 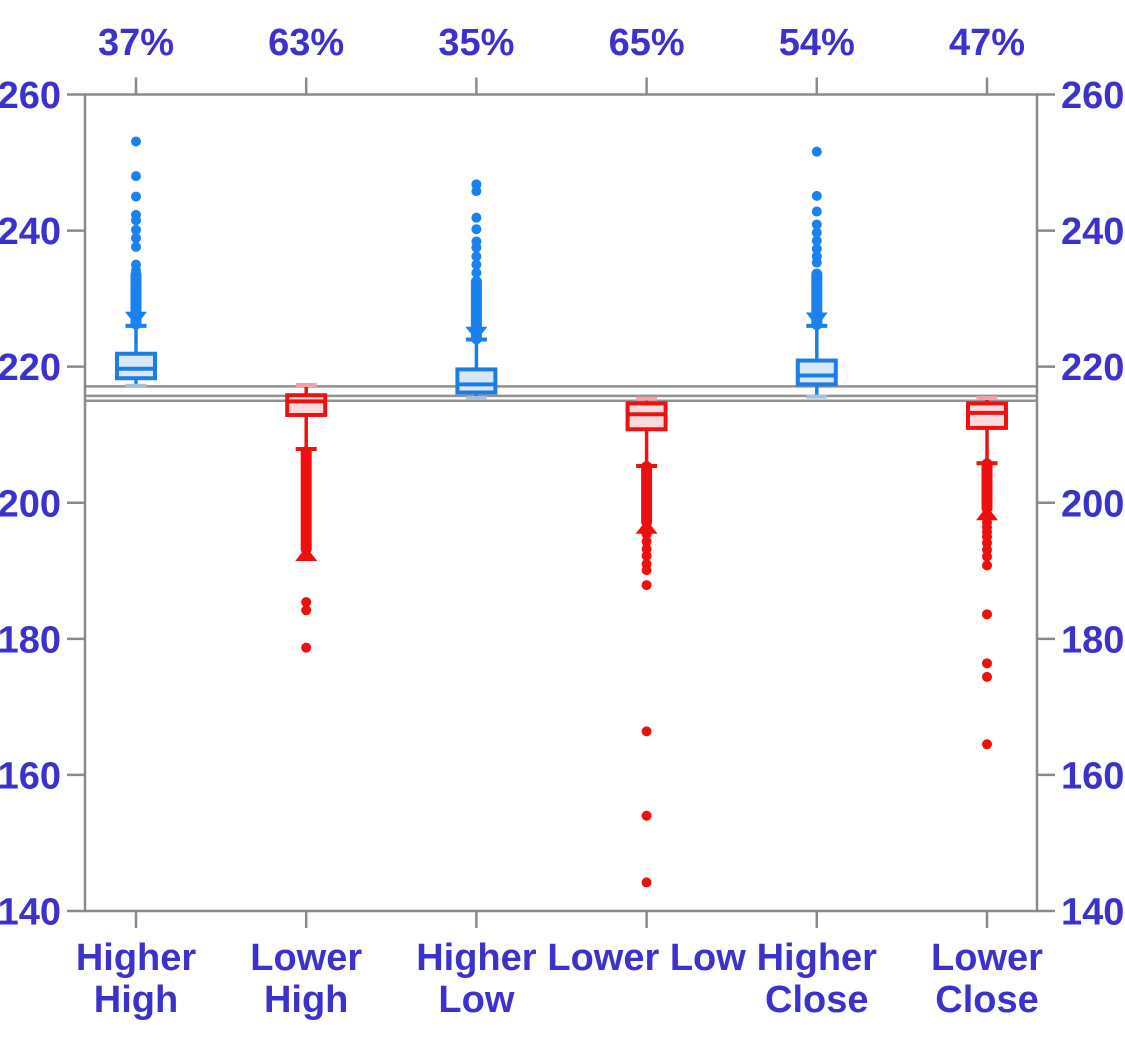 What do you see at coordinates (30, 504) in the screenshot?
I see `y-axis-label-left: 200` at bounding box center [30, 504].